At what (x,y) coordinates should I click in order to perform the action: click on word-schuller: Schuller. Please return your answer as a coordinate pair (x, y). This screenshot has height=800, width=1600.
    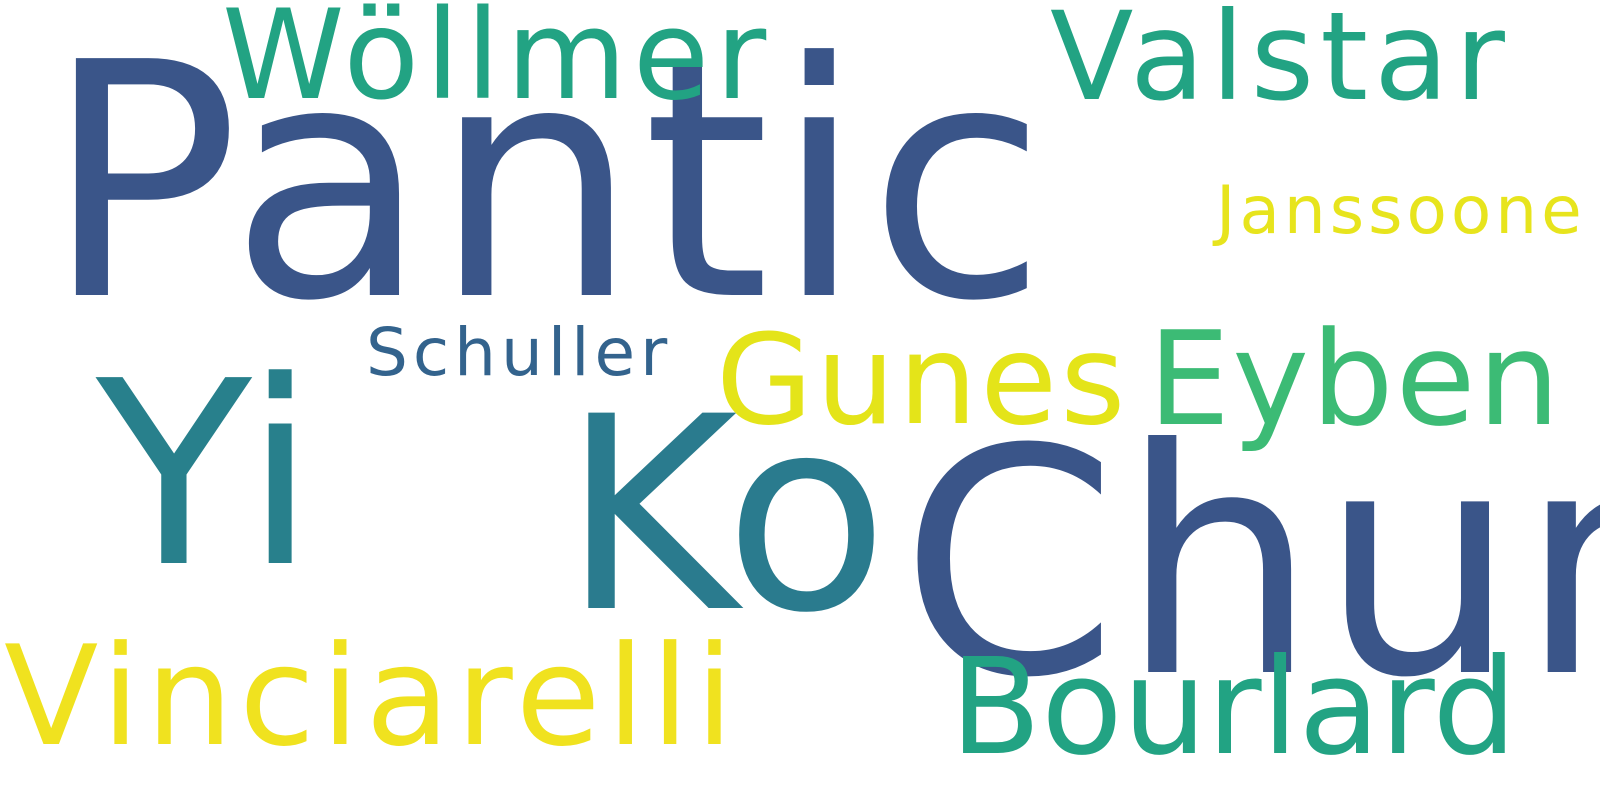
    Looking at the image, I should click on (519, 352).